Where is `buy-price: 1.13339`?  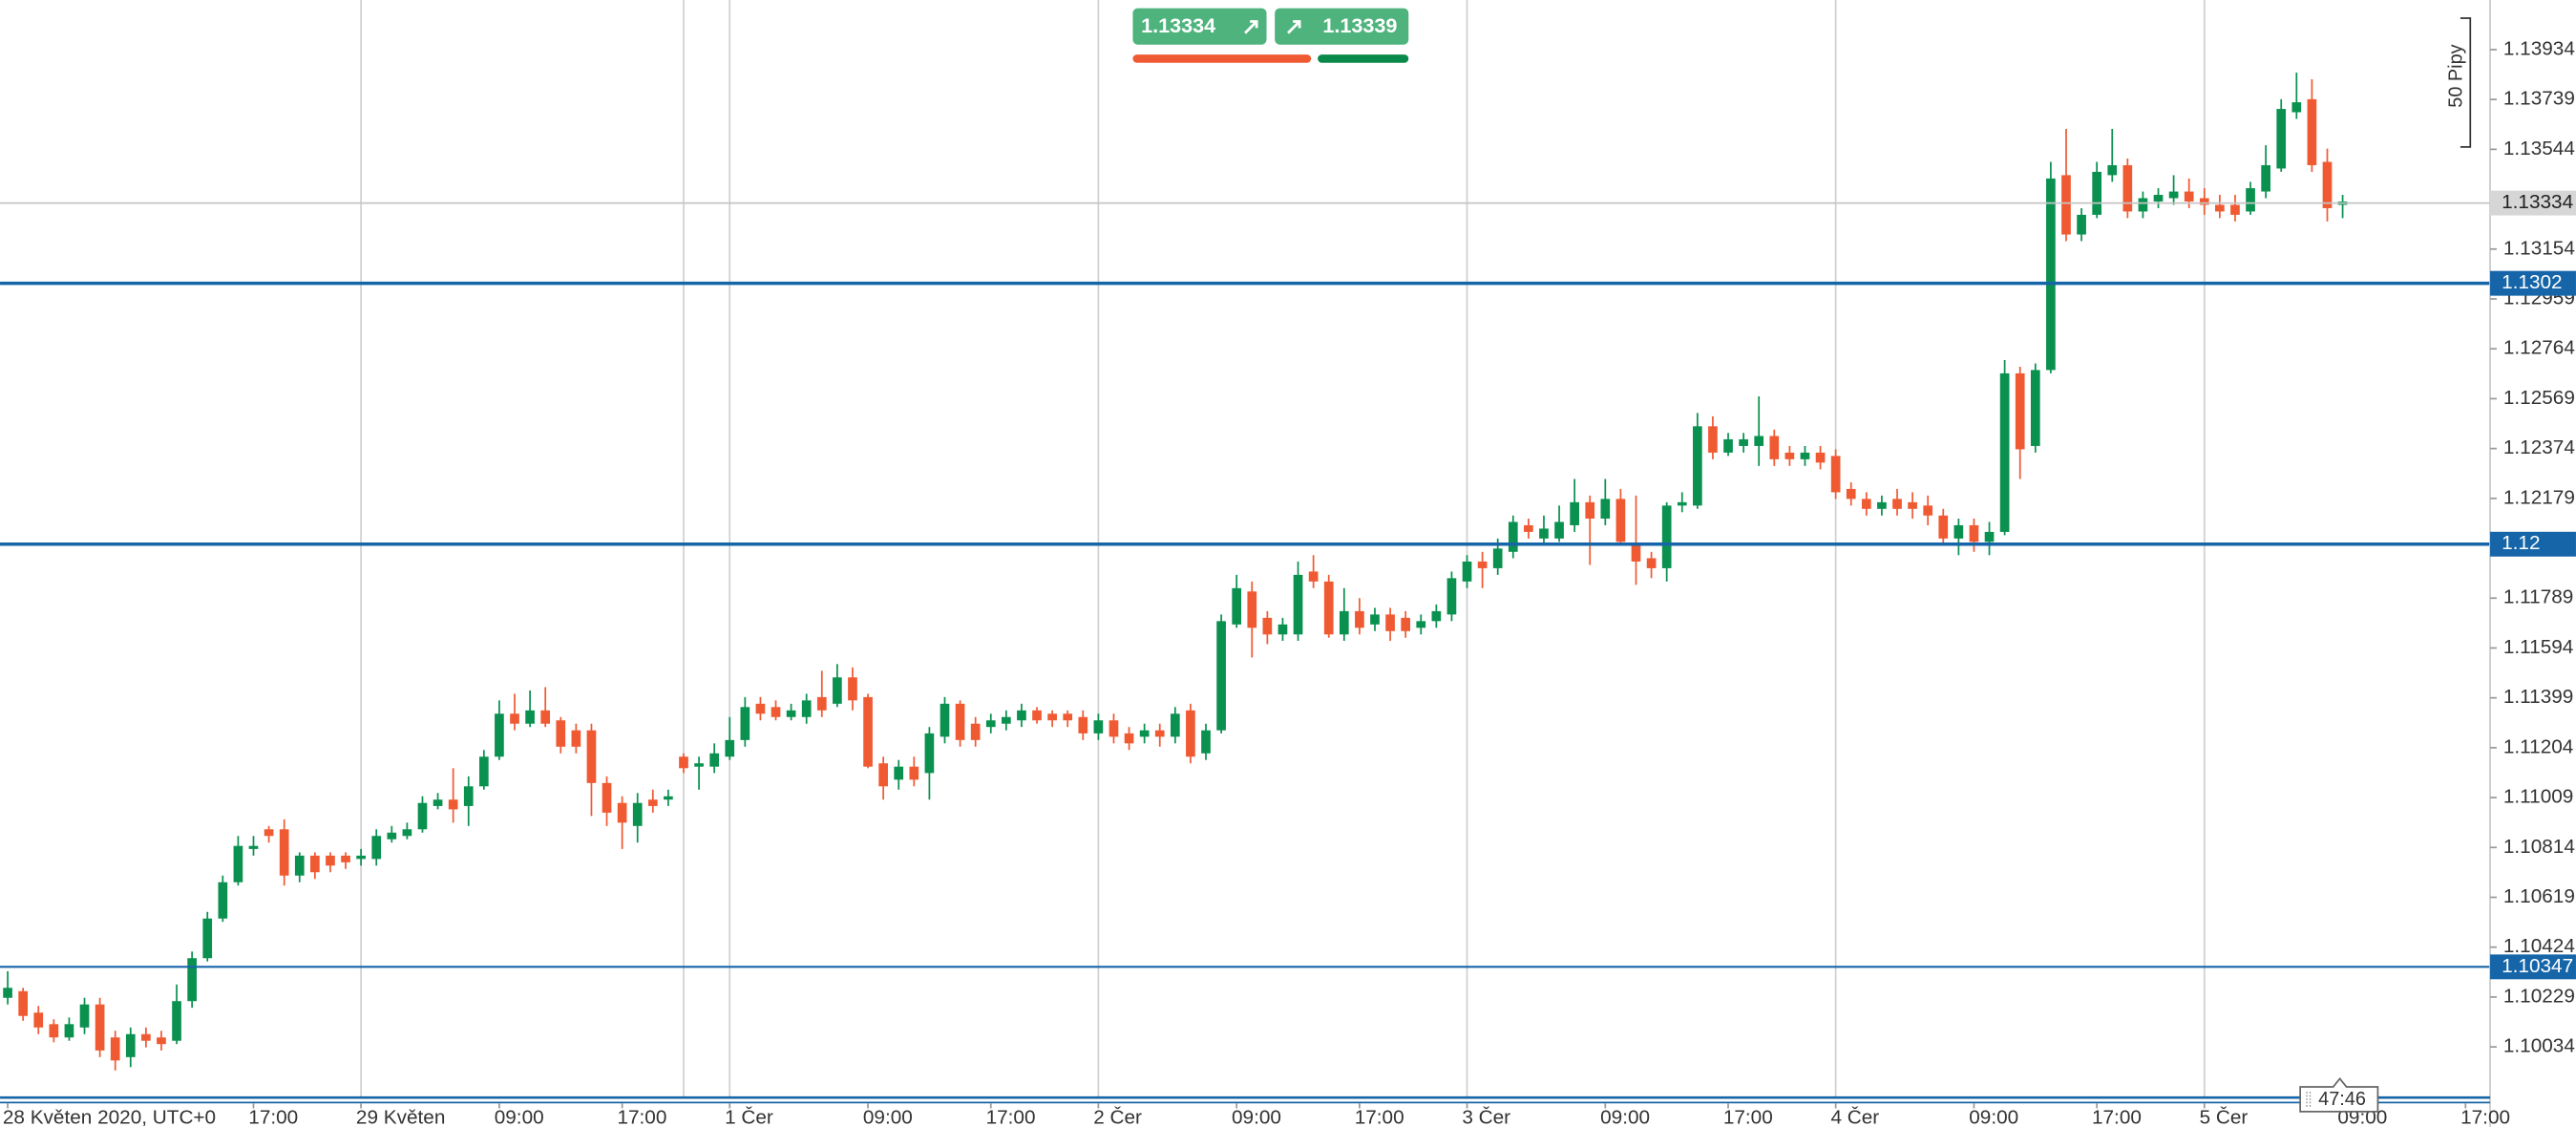
buy-price: 1.13339 is located at coordinates (1359, 25).